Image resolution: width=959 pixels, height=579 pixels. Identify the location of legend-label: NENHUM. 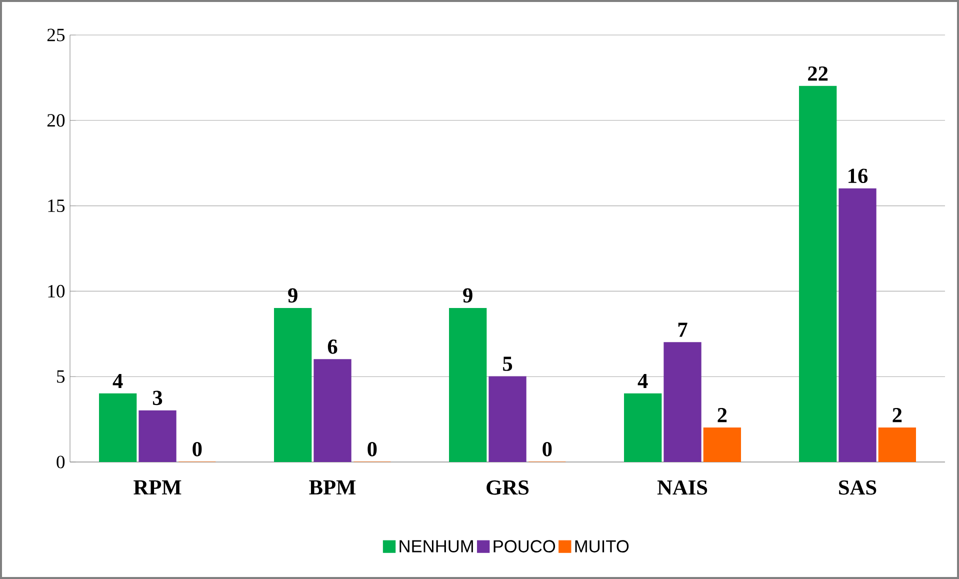
(436, 546).